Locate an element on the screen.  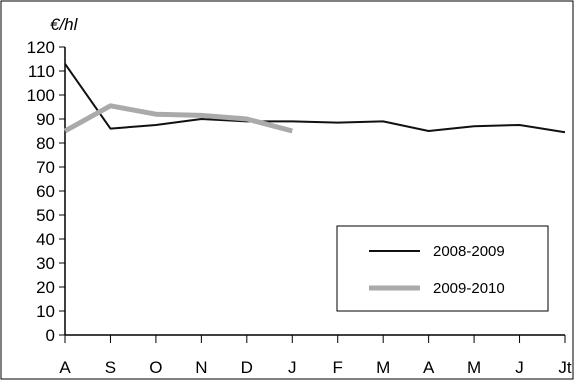
x-tick-label: N is located at coordinates (201, 367).